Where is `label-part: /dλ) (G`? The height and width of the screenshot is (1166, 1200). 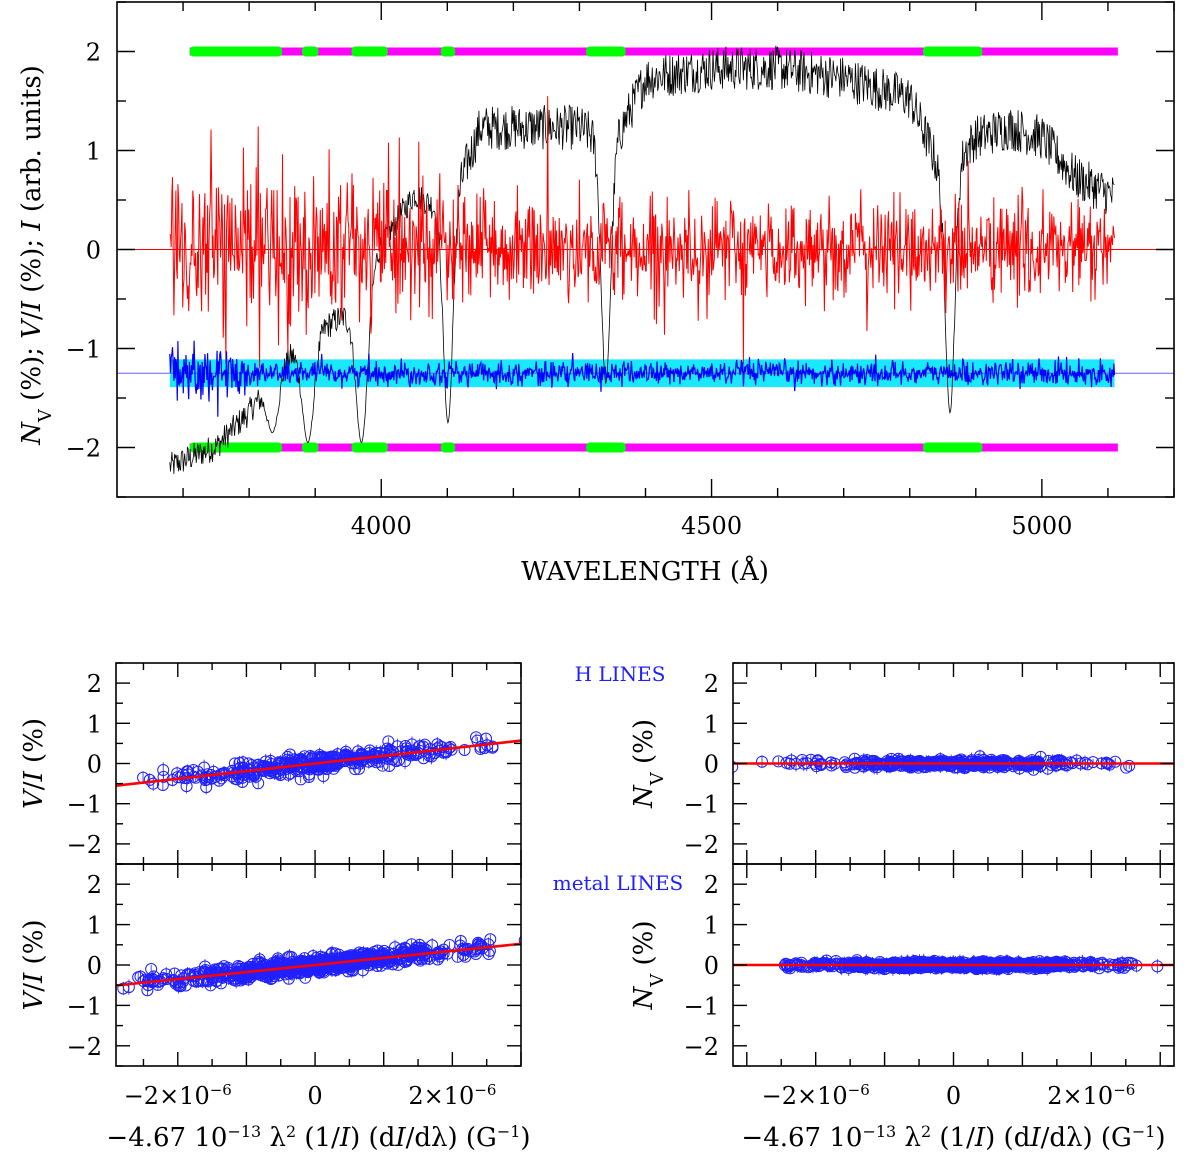
label-part: /dλ) (G is located at coordinates (1086, 1138).